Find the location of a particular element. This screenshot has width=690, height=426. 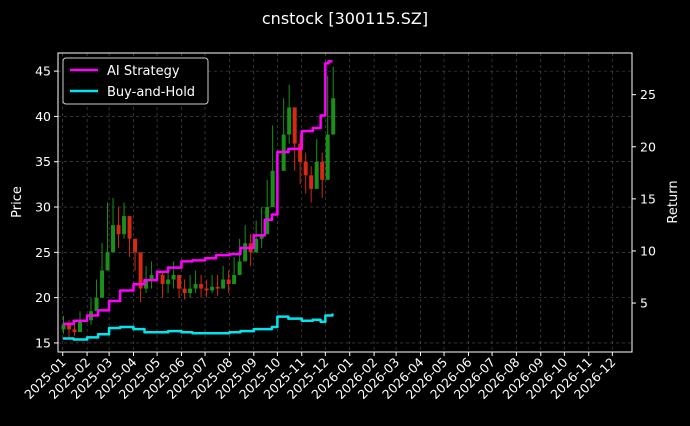

y-left-tick-label: 45 is located at coordinates (43, 71).